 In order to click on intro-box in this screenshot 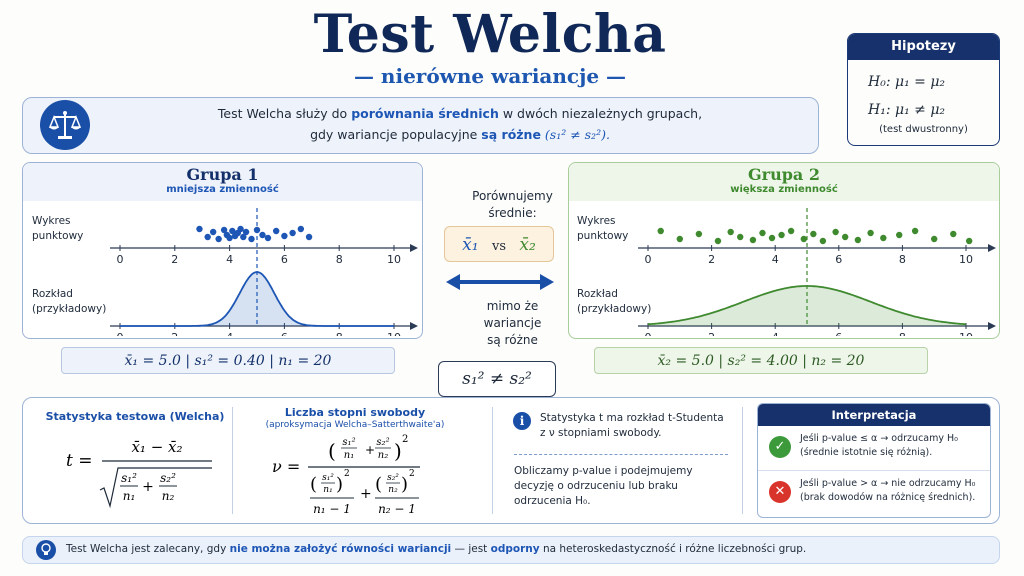, I will do `click(420, 125)`.